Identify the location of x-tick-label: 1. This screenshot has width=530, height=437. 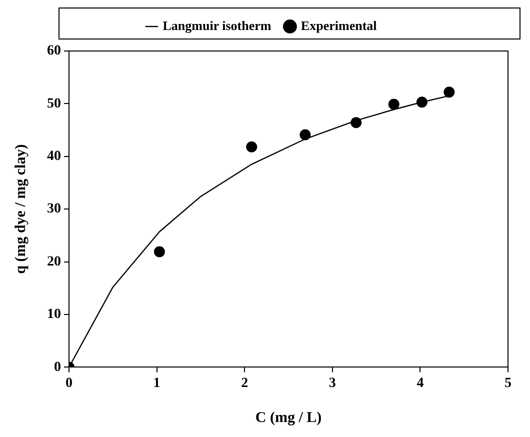
(156, 384).